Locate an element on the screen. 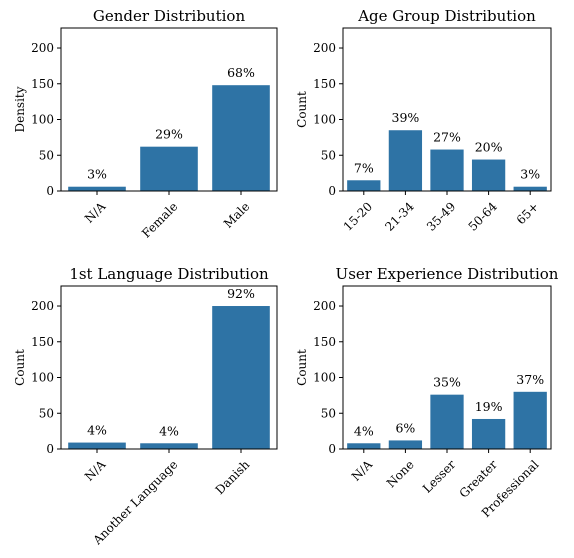  chart-title: User Experience Distribution is located at coordinates (447, 274).